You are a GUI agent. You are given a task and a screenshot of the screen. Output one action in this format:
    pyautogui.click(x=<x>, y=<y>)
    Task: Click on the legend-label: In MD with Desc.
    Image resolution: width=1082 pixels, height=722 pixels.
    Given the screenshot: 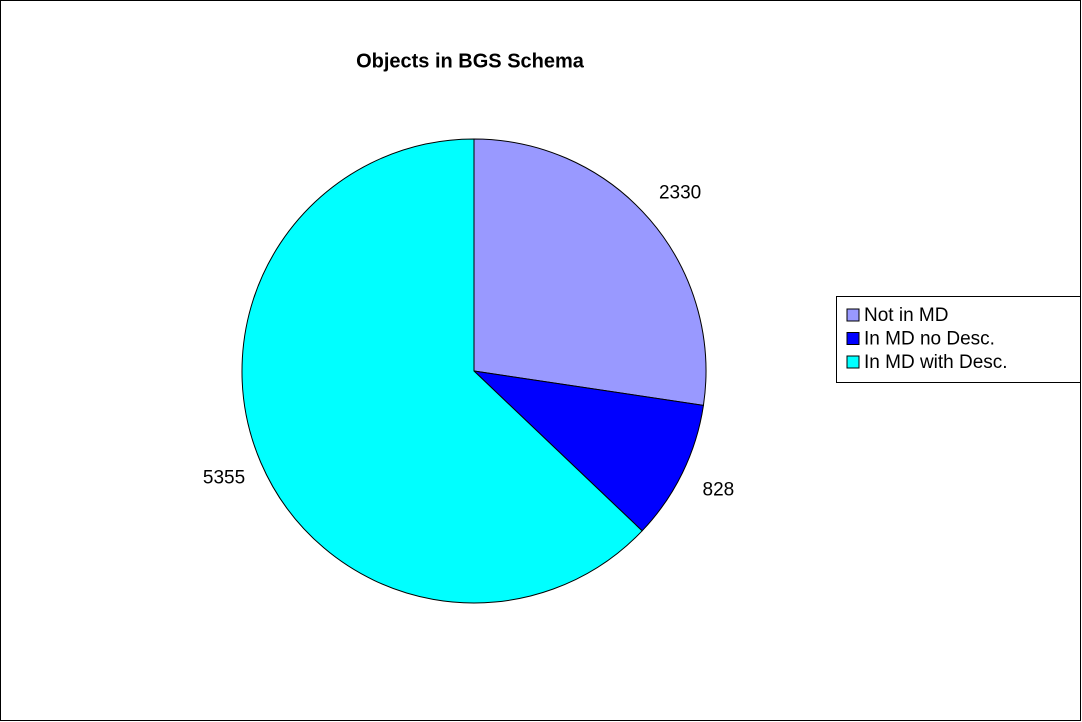 What is the action you would take?
    pyautogui.click(x=936, y=362)
    